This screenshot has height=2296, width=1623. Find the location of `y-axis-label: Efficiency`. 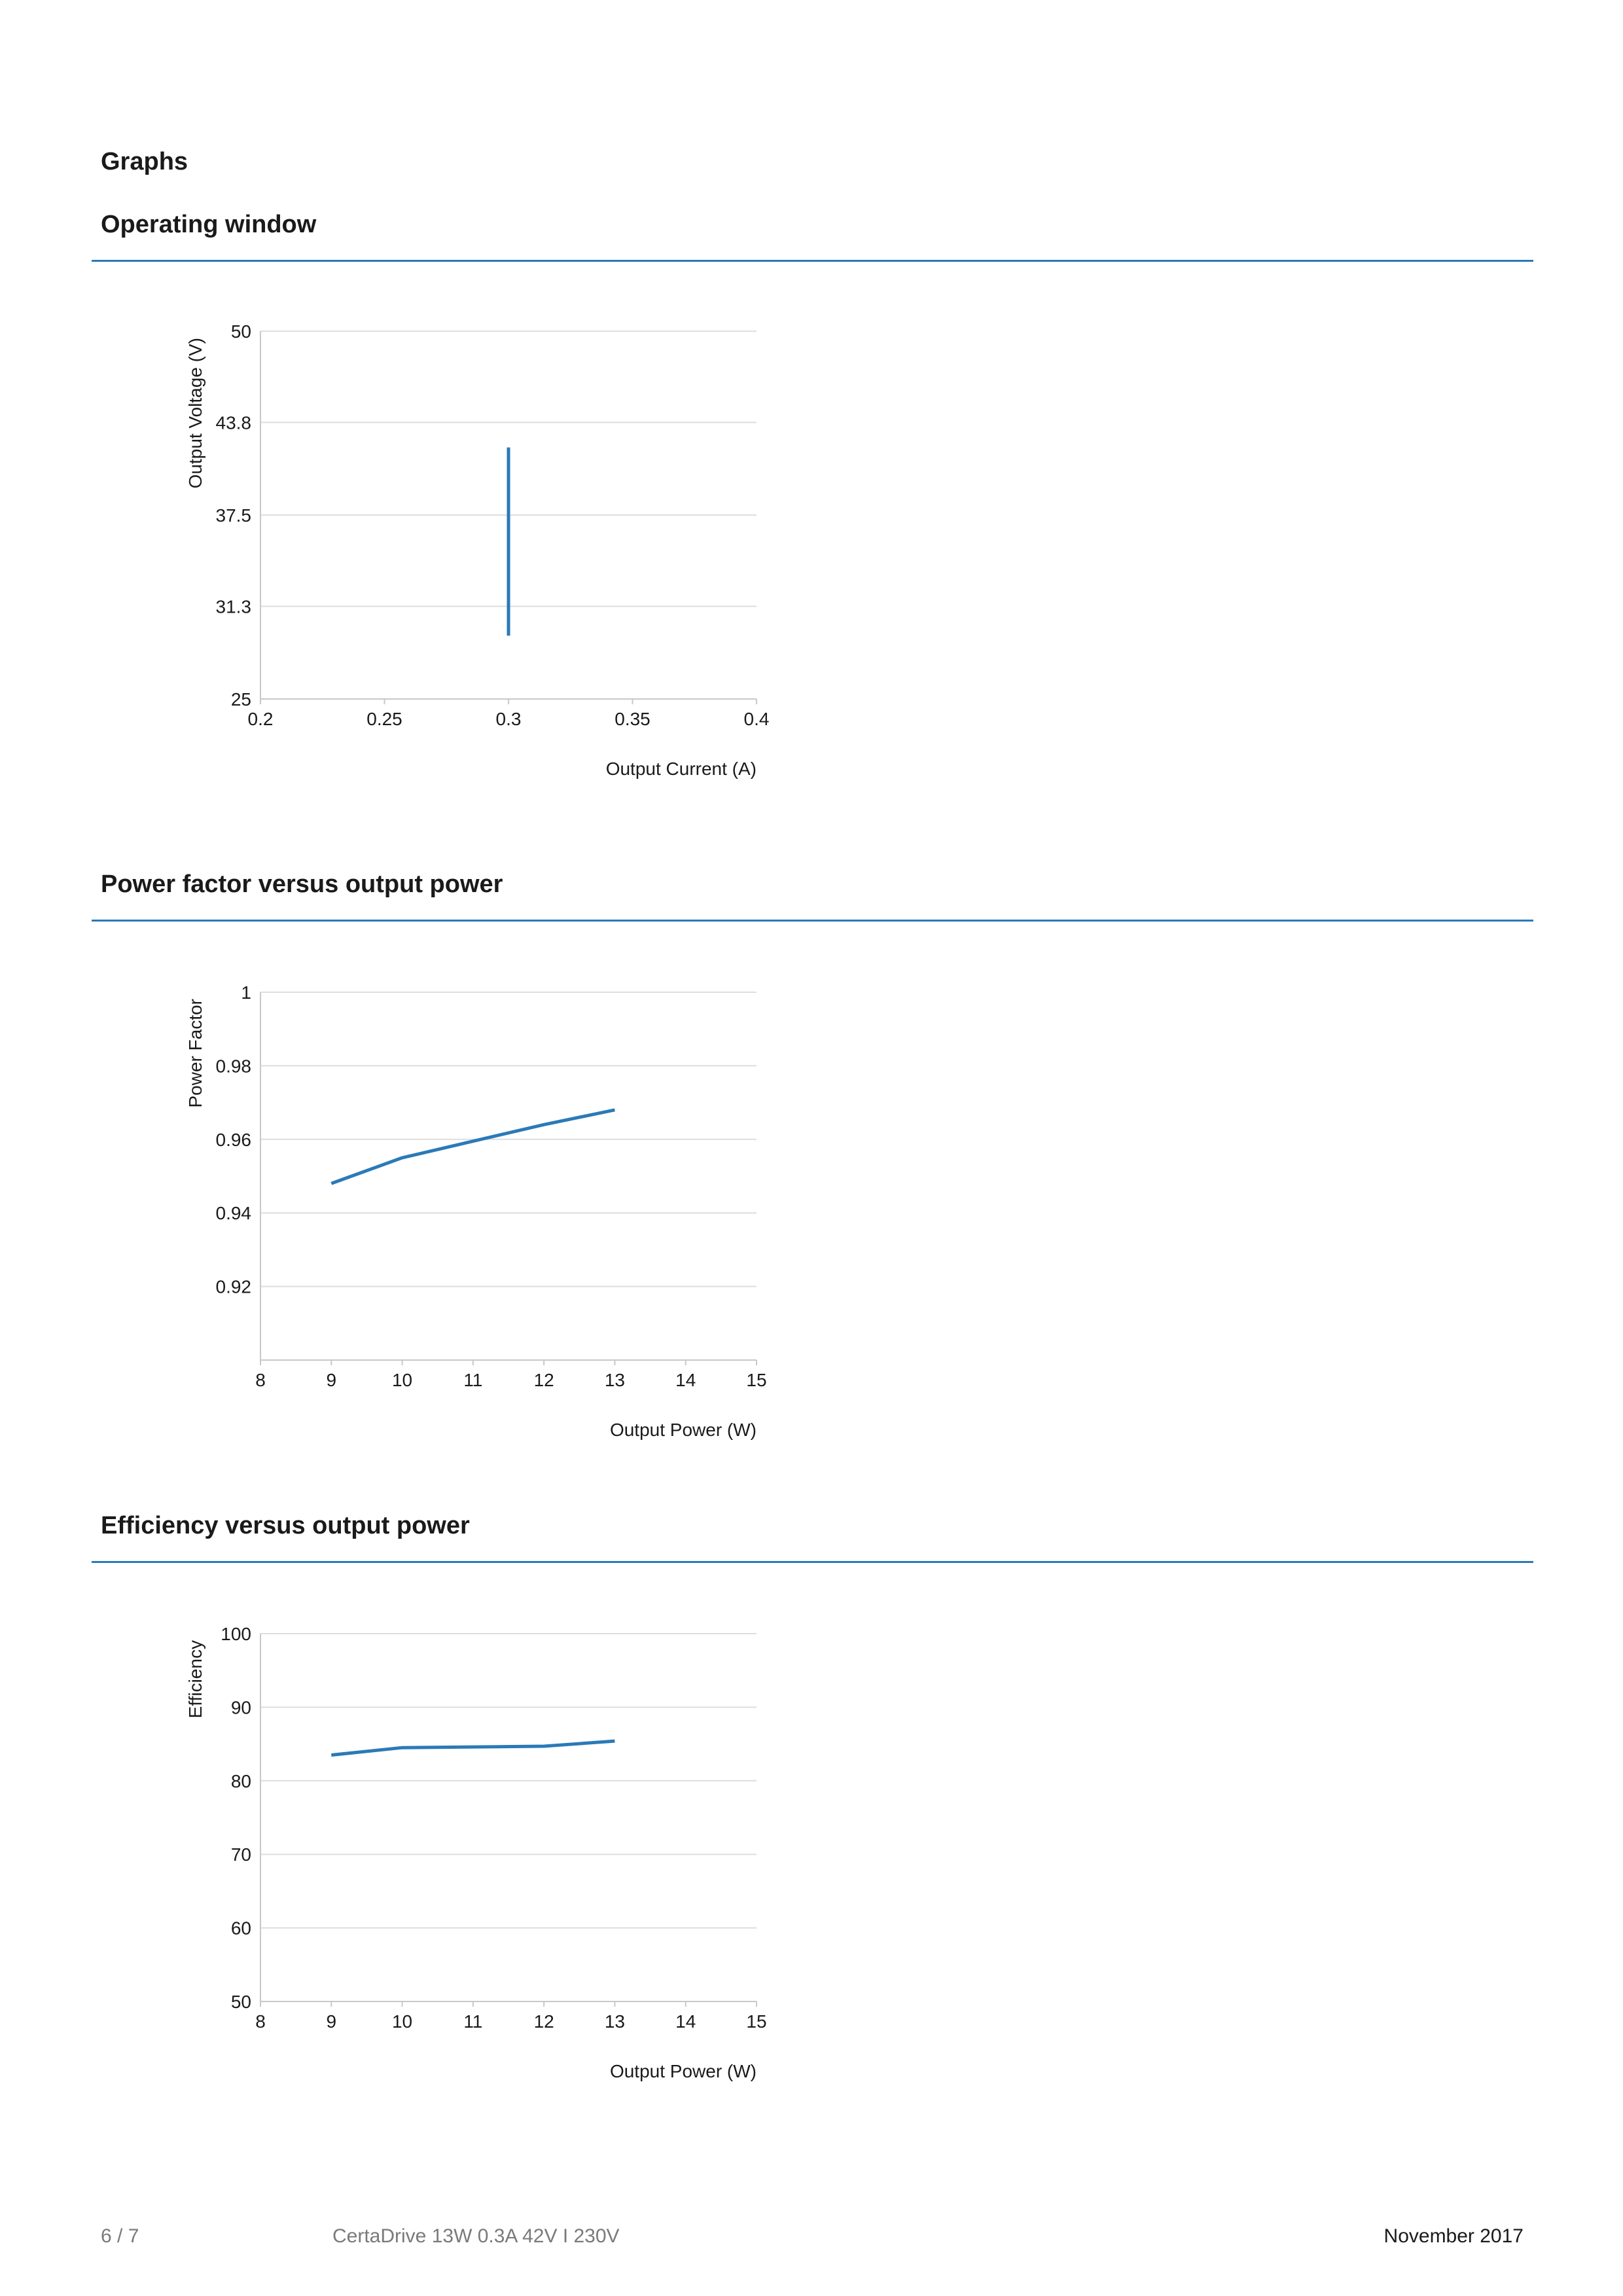

y-axis-label: Efficiency is located at coordinates (195, 1679).